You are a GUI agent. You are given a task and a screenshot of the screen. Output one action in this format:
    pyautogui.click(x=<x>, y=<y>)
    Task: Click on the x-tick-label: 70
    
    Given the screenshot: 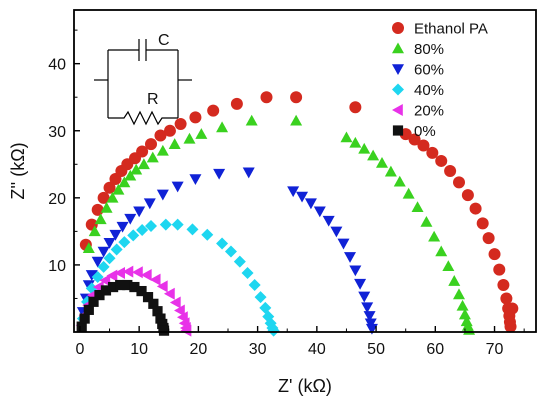 What is the action you would take?
    pyautogui.click(x=495, y=349)
    